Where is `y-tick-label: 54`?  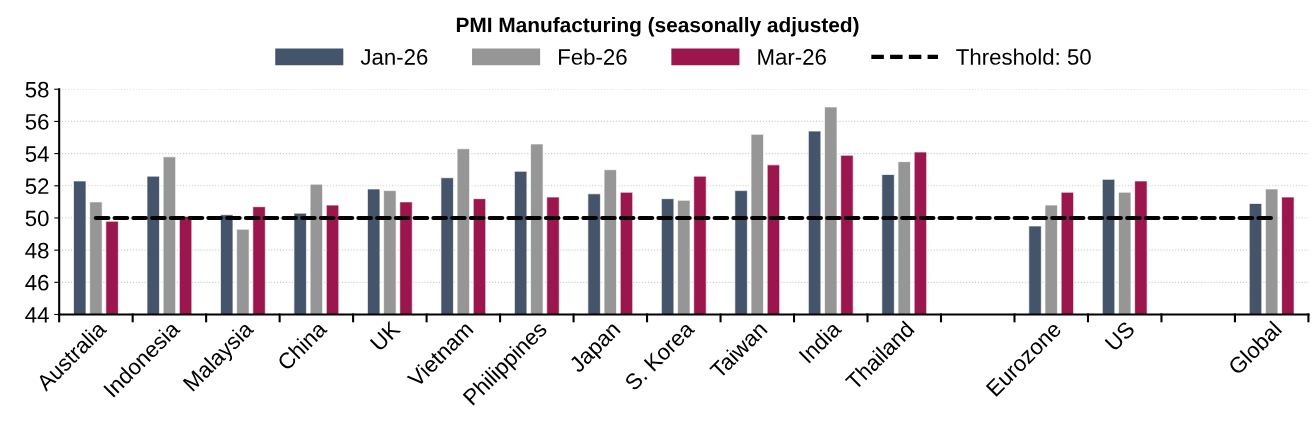 y-tick-label: 54 is located at coordinates (37, 154).